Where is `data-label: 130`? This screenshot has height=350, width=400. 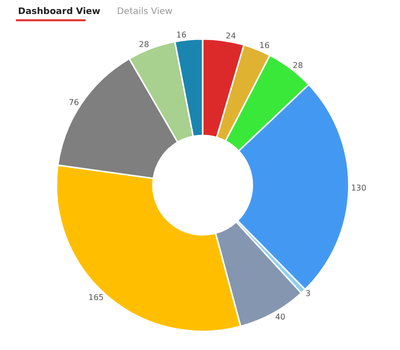 data-label: 130 is located at coordinates (358, 187).